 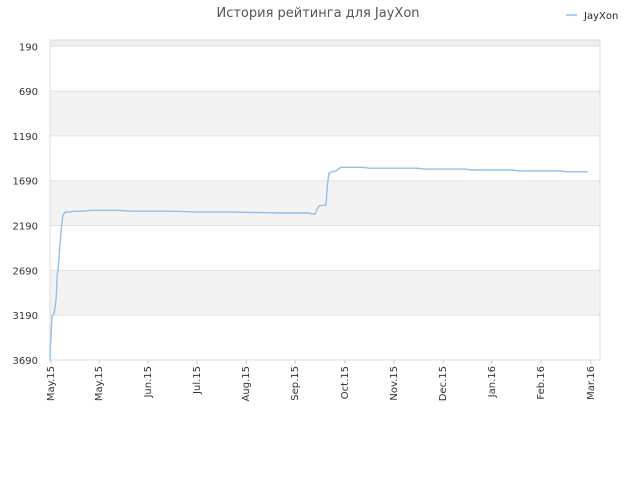 I want to click on x-tick-label: Nov.15, so click(x=394, y=383).